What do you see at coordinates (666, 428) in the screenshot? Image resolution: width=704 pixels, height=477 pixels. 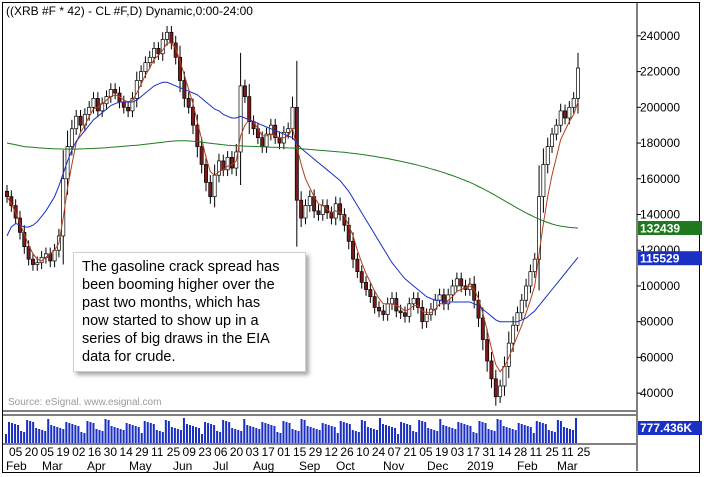 I see `volume-badge-label: 777.436K` at bounding box center [666, 428].